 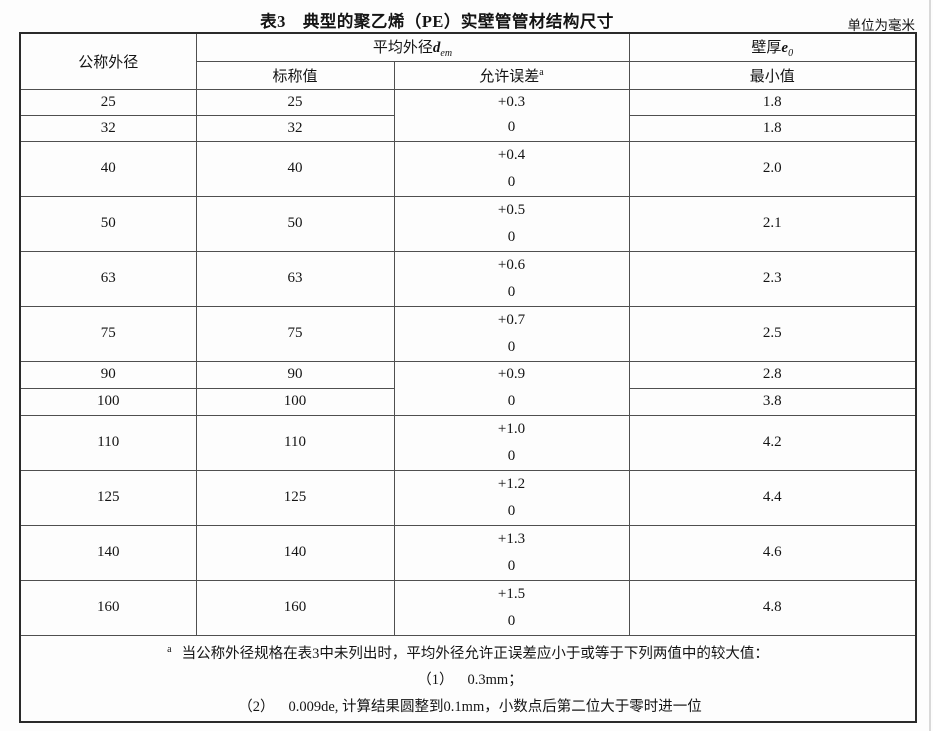 What do you see at coordinates (108, 278) in the screenshot?
I see `cell-dn: 63` at bounding box center [108, 278].